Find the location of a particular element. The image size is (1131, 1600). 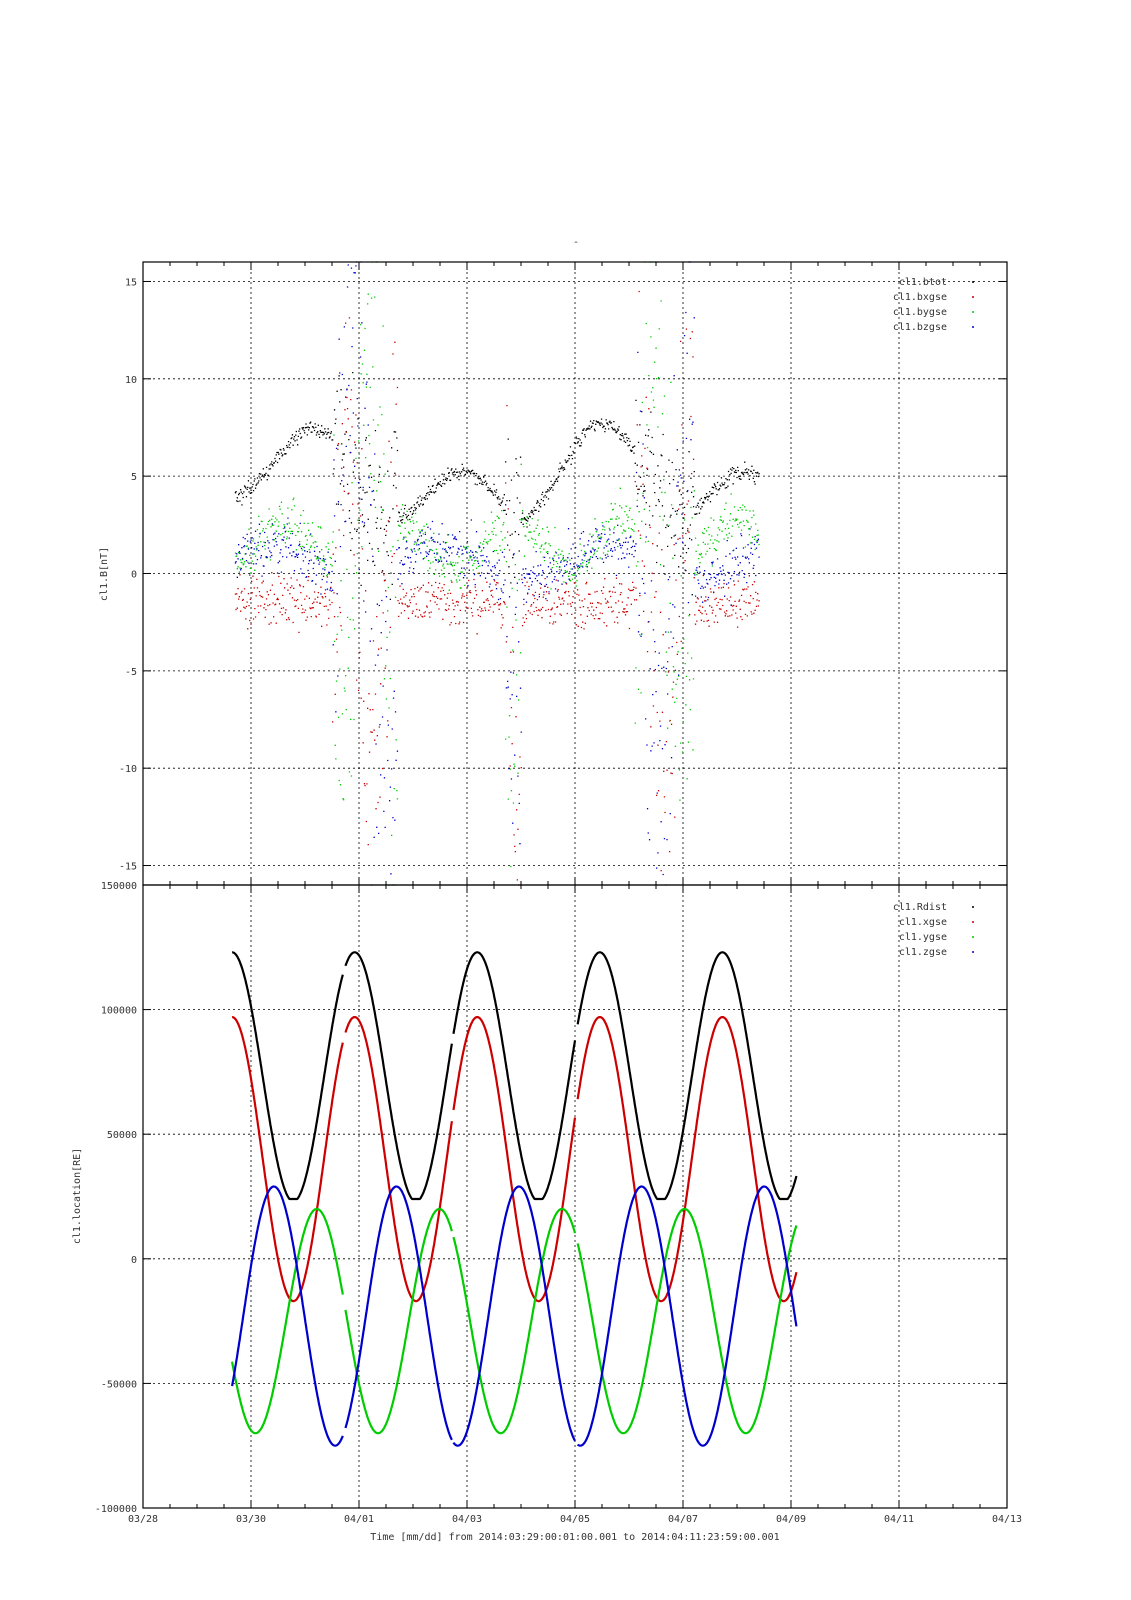

location-y-axis-label: cl1.location[RE] is located at coordinates (77, 1196).